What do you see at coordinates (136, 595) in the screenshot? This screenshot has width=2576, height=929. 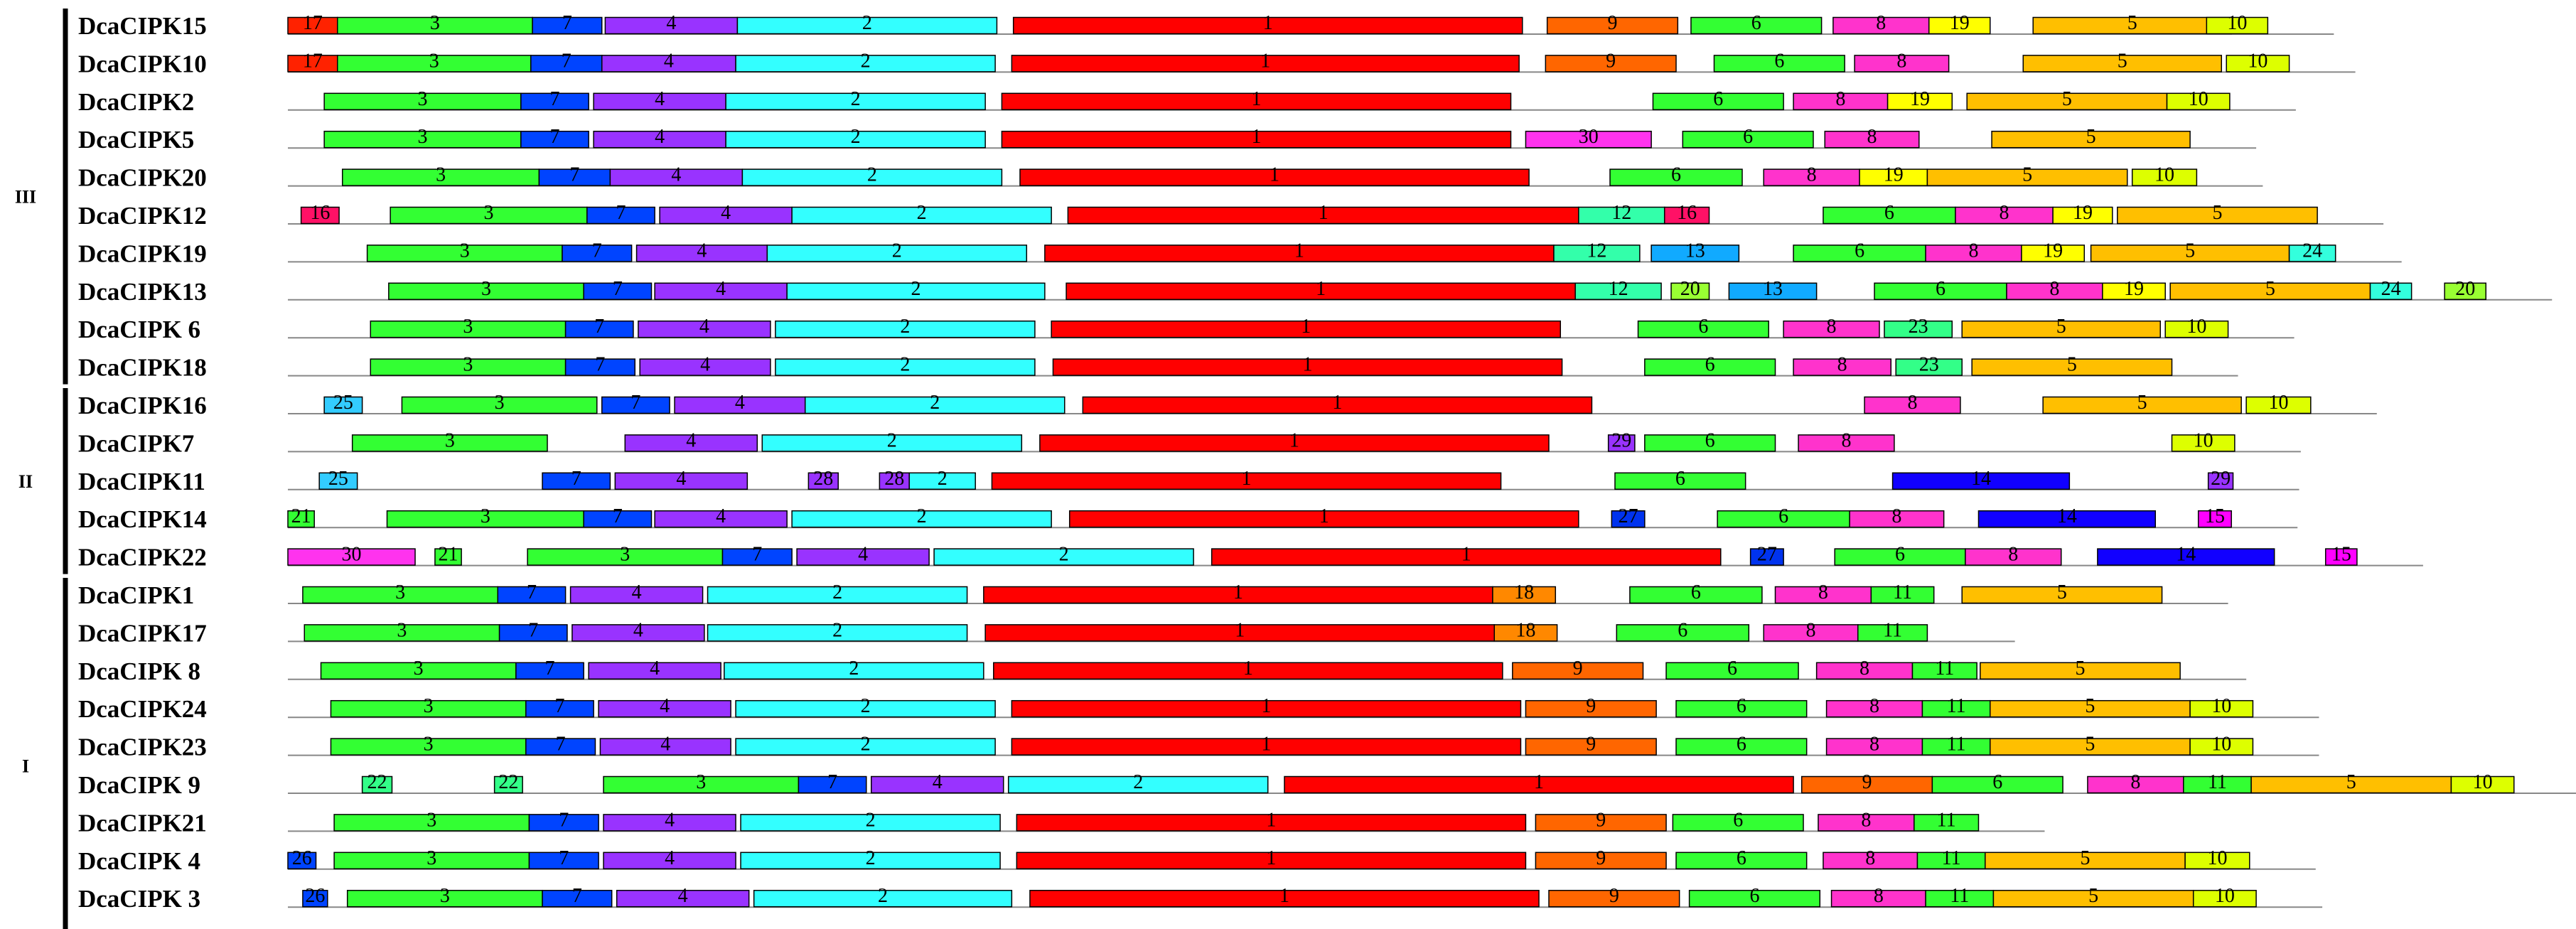 I see `gene-name: DcaCIPK1` at bounding box center [136, 595].